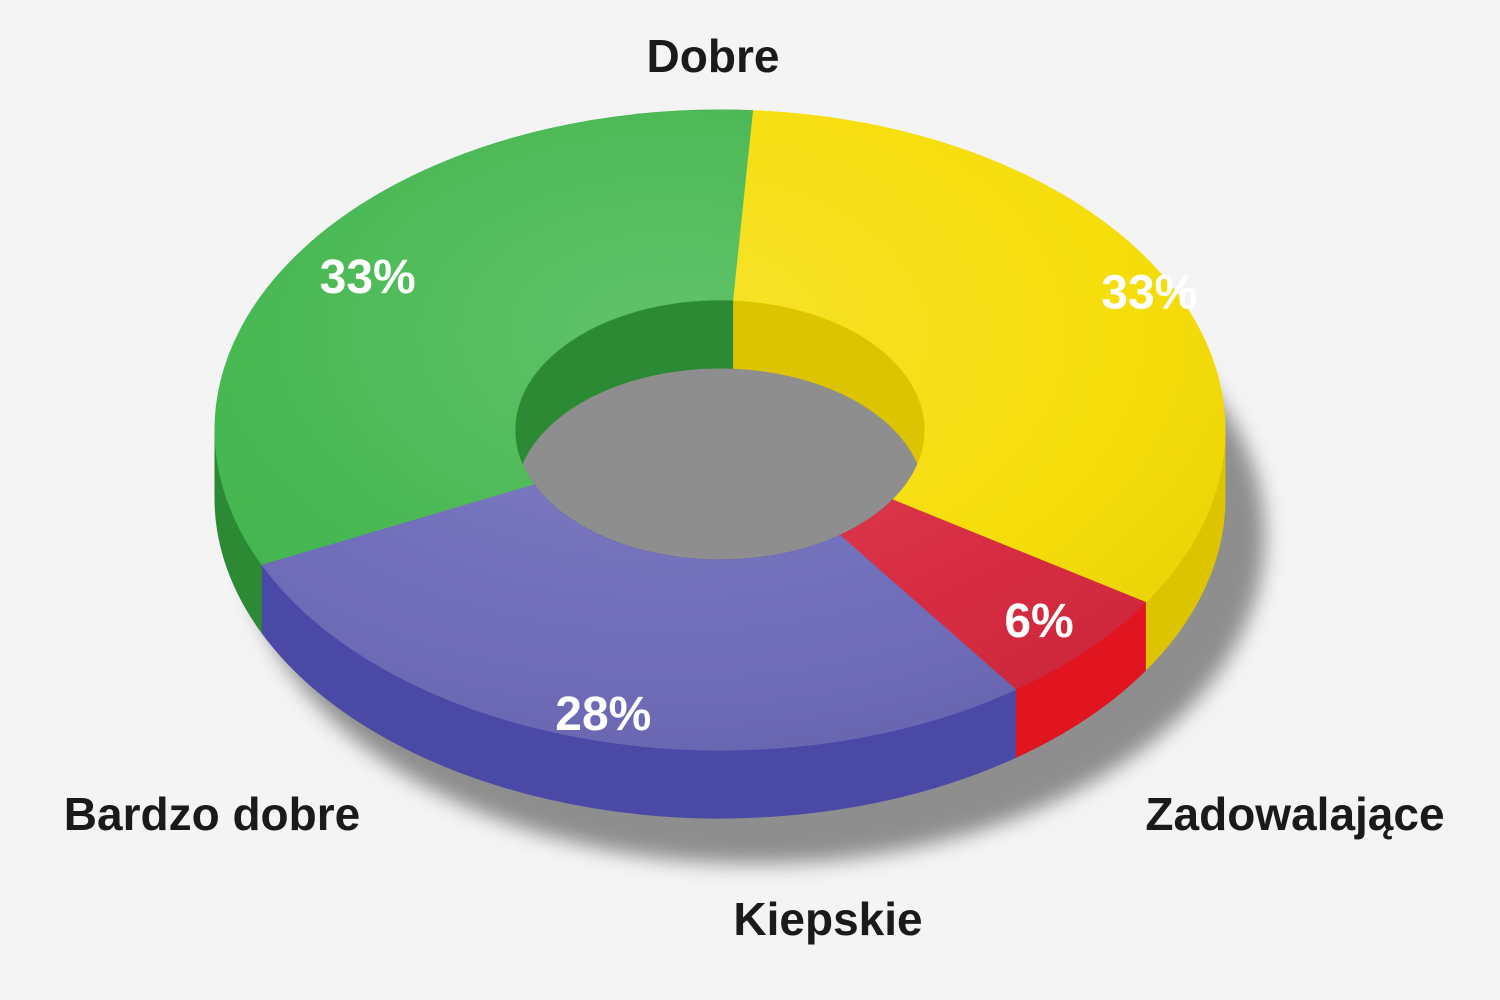 The height and width of the screenshot is (1000, 1500). I want to click on value-label-zadowalajace: 33%, so click(1149, 293).